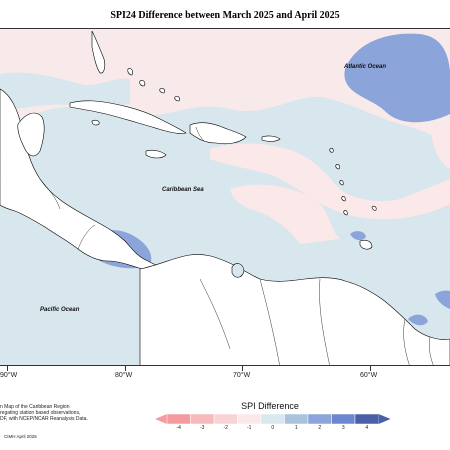 Image resolution: width=450 pixels, height=450 pixels. Describe the element at coordinates (202, 428) in the screenshot. I see `legend-tick-label: -3` at that location.